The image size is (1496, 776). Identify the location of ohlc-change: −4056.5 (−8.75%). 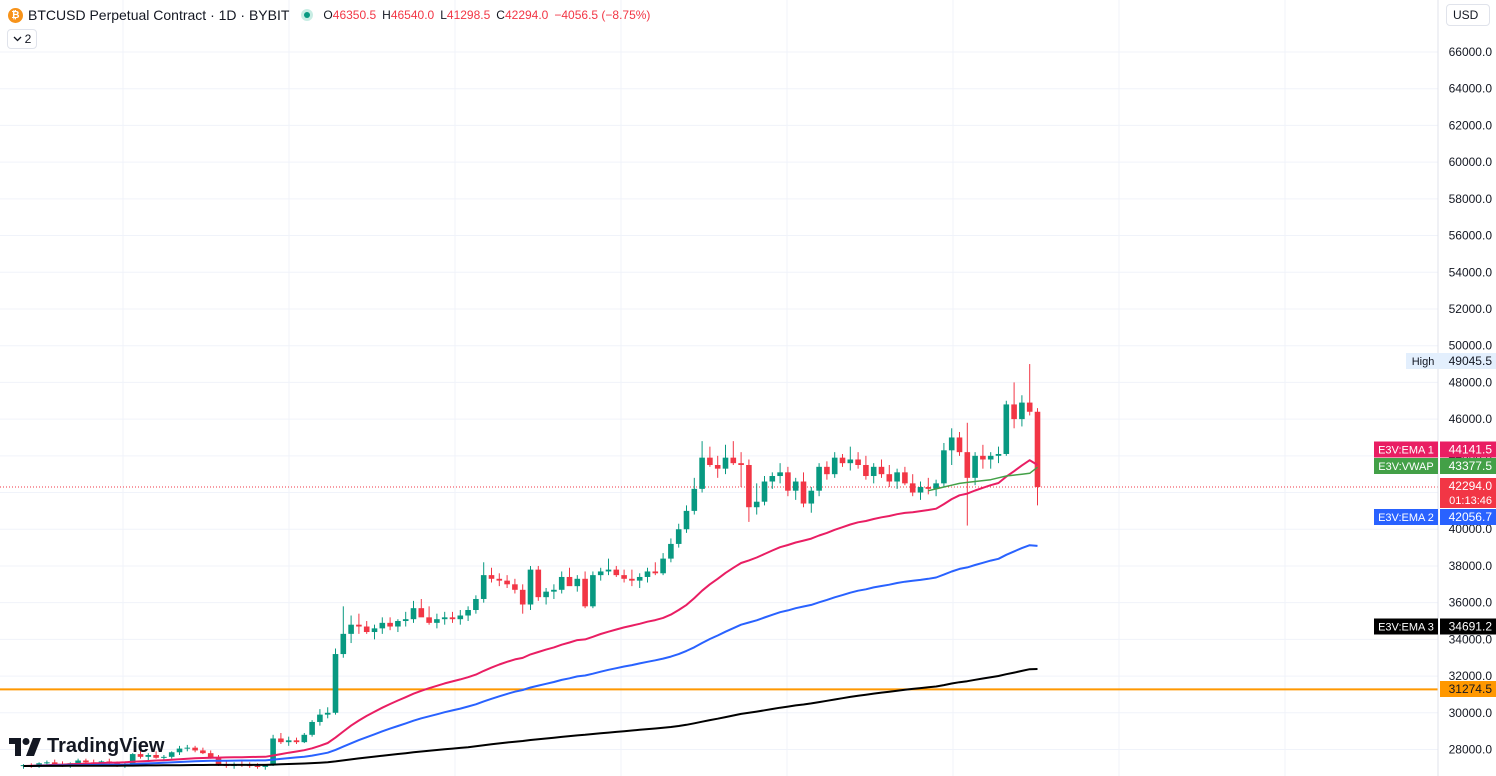
(602, 15).